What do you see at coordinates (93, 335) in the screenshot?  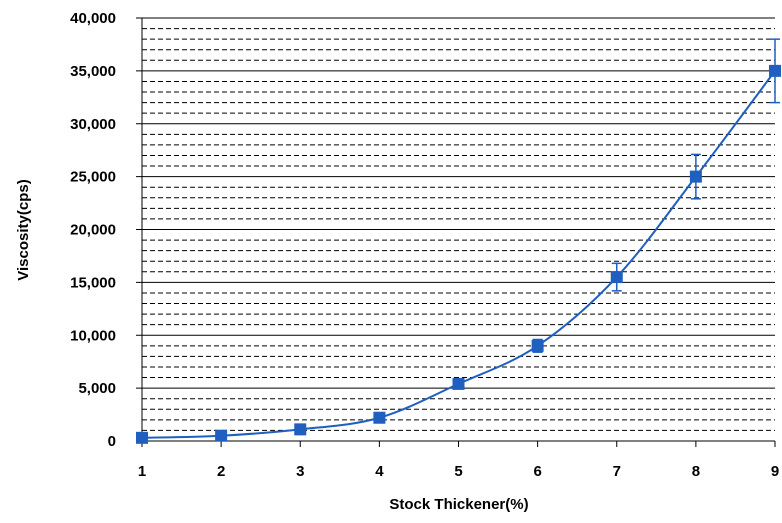 I see `y-tick-label: 10,000` at bounding box center [93, 335].